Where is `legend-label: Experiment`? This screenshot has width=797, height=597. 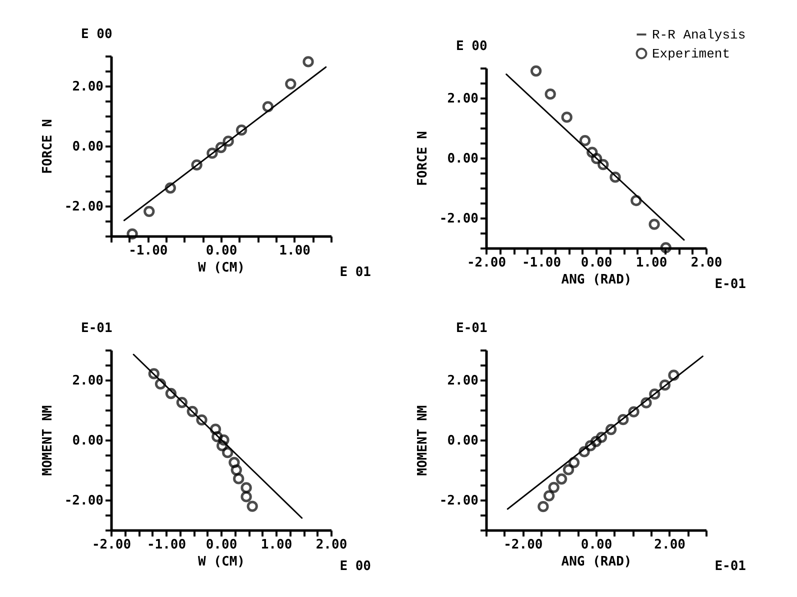 legend-label: Experiment is located at coordinates (691, 54).